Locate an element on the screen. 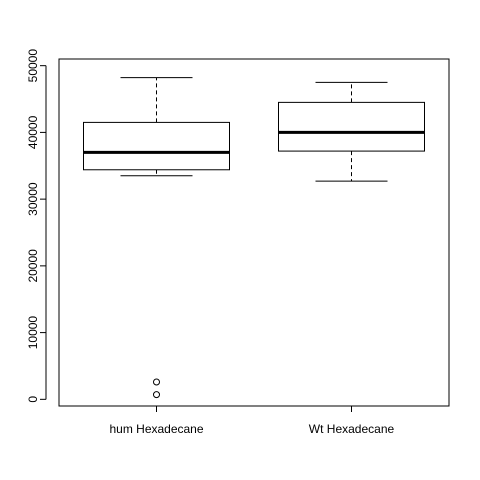 The image size is (480, 480). y-tick-label: 40000 is located at coordinates (33, 132).